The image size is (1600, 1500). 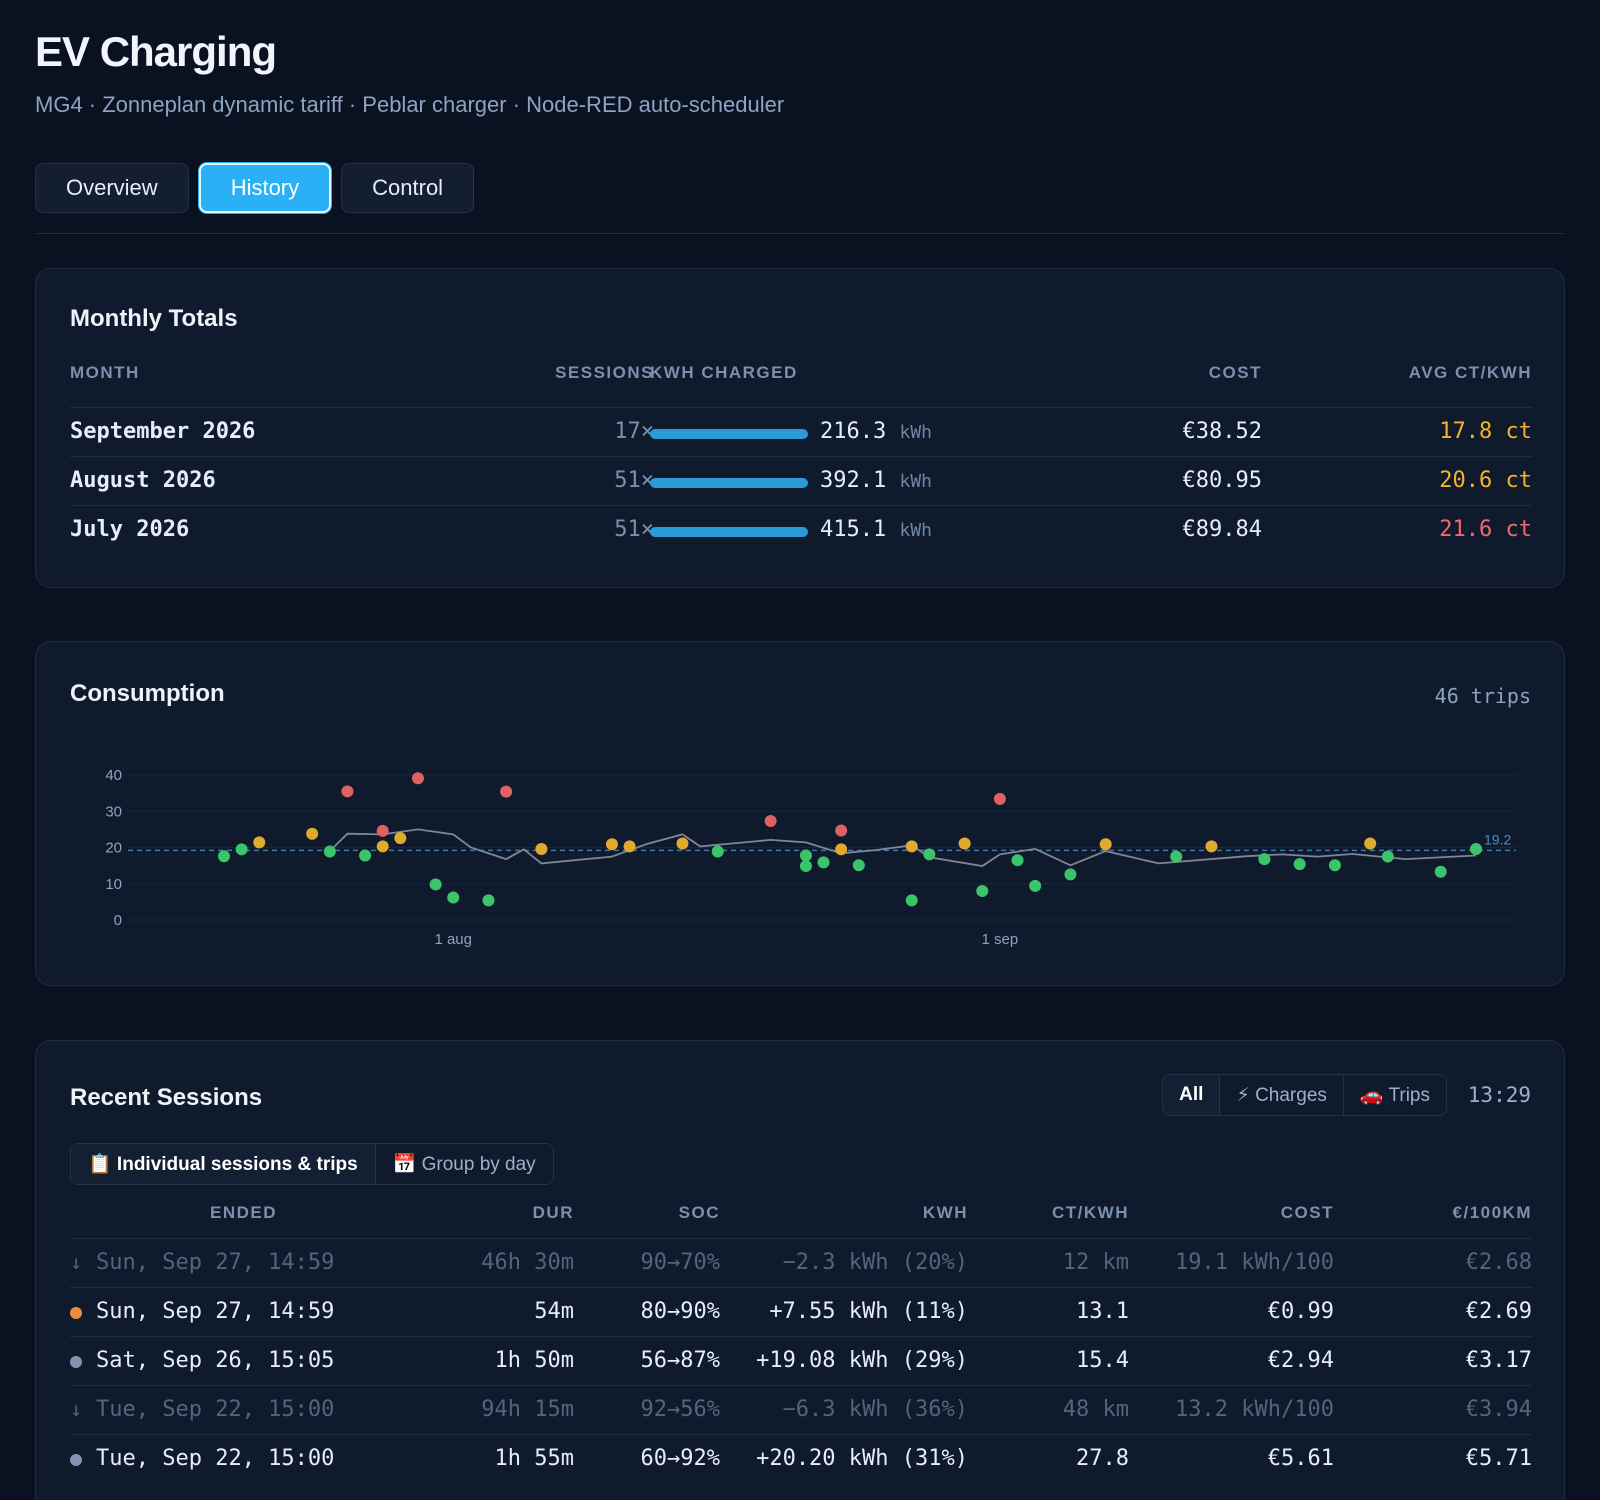 What do you see at coordinates (1095, 1262) in the screenshot?
I see `ct-kwh-cell: 12 km` at bounding box center [1095, 1262].